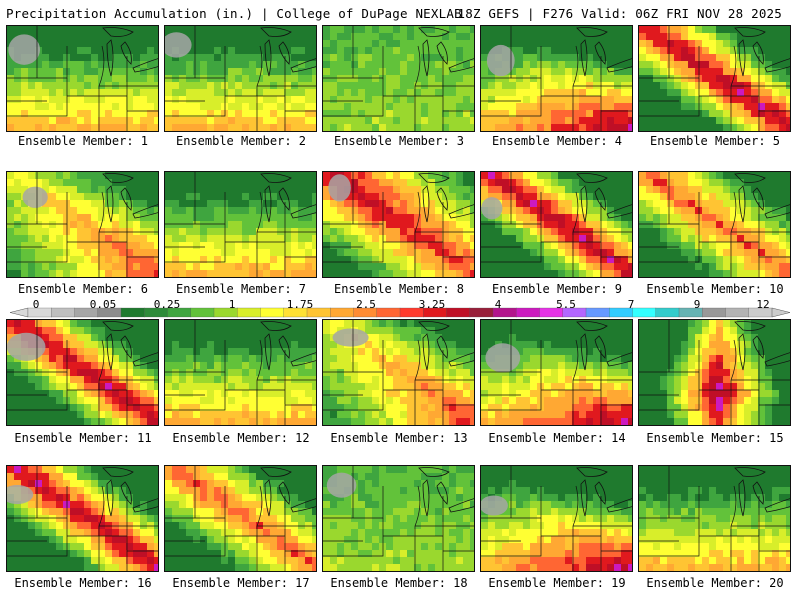 The height and width of the screenshot is (600, 800). I want to click on ensemble-member-label: Ensemble Member: 17, so click(241, 583).